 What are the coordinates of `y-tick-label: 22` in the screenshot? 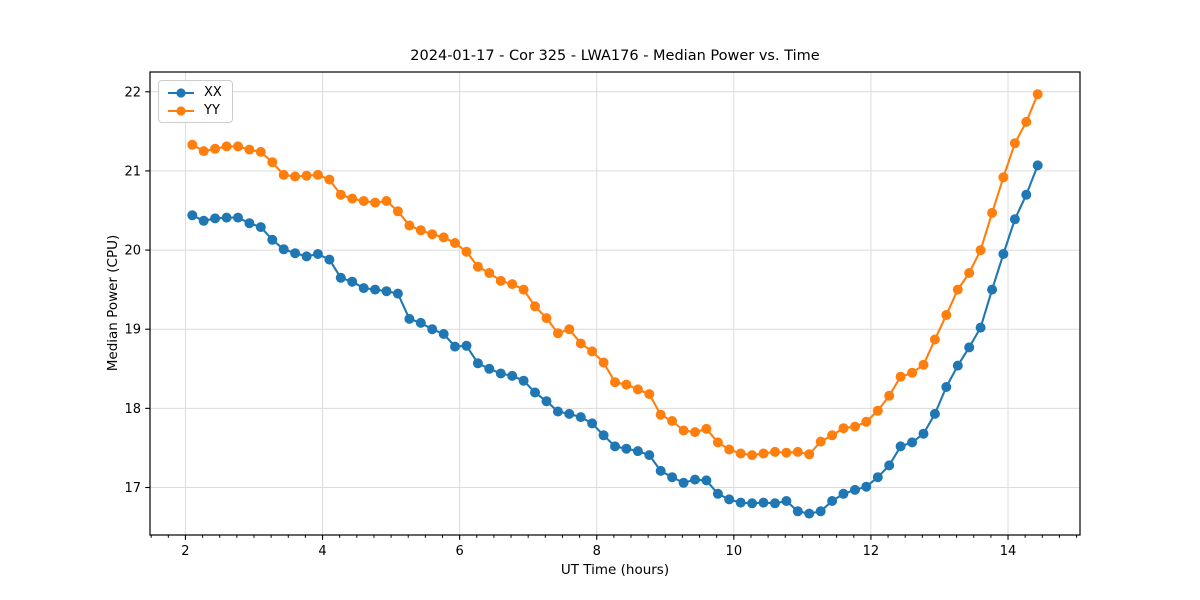 It's located at (132, 92).